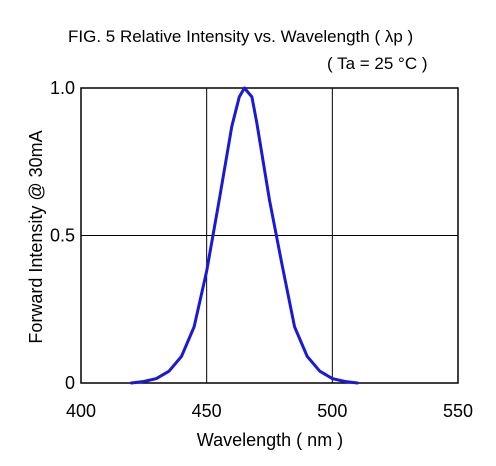 The width and height of the screenshot is (496, 466). I want to click on x-tick-labels: 400 450 500 550, so click(269, 411).